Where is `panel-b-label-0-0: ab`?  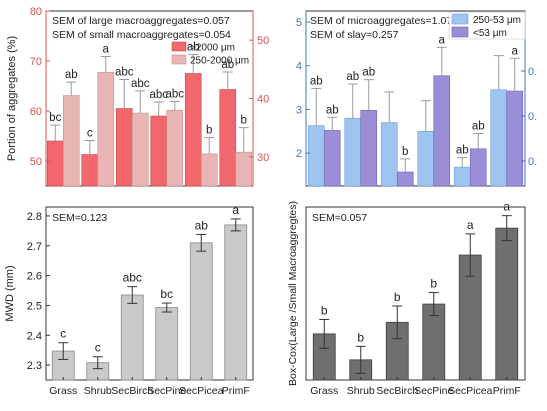 panel-b-label-0-0: ab is located at coordinates (316, 81).